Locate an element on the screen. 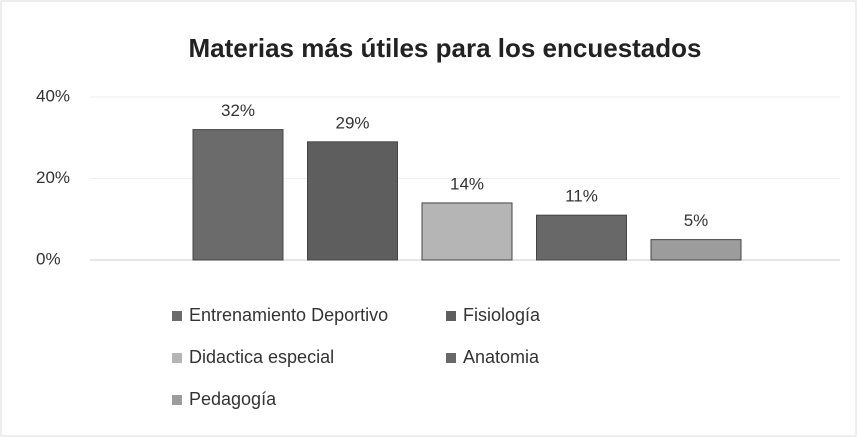 The height and width of the screenshot is (437, 857). value-label: 5% is located at coordinates (696, 220).